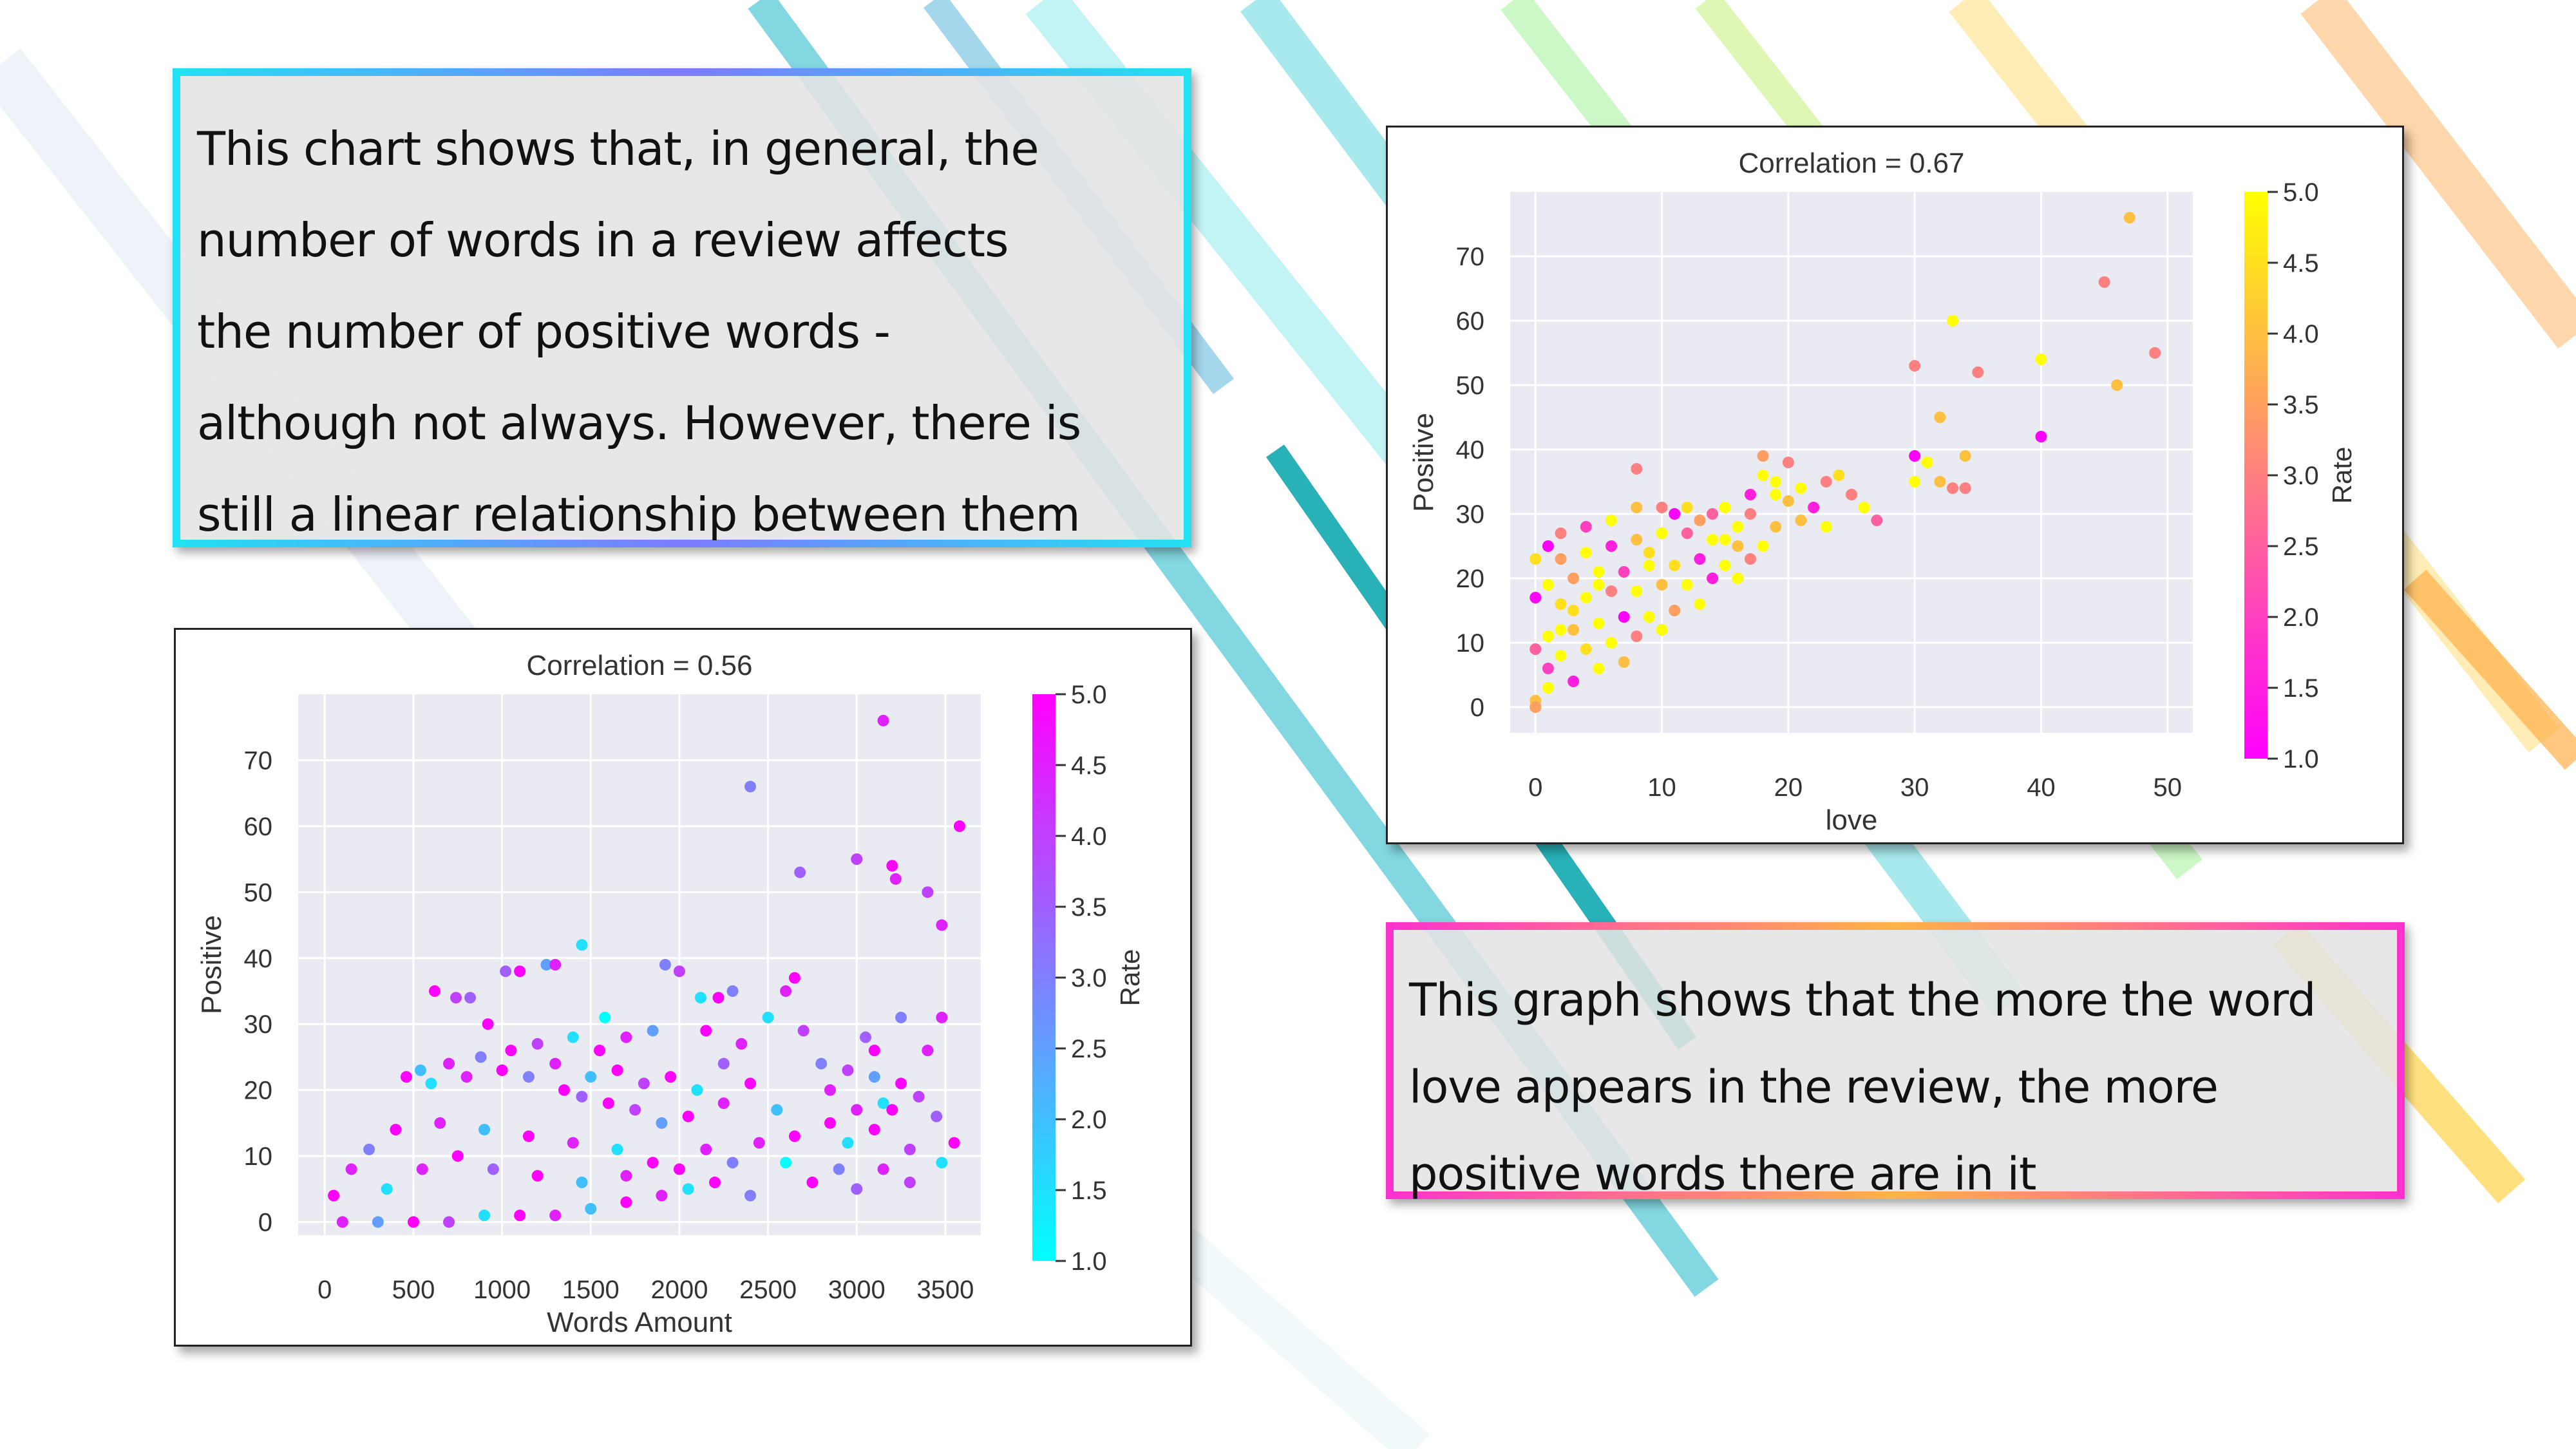 This screenshot has width=2576, height=1449. I want to click on y-tick-label: 70, so click(1471, 257).